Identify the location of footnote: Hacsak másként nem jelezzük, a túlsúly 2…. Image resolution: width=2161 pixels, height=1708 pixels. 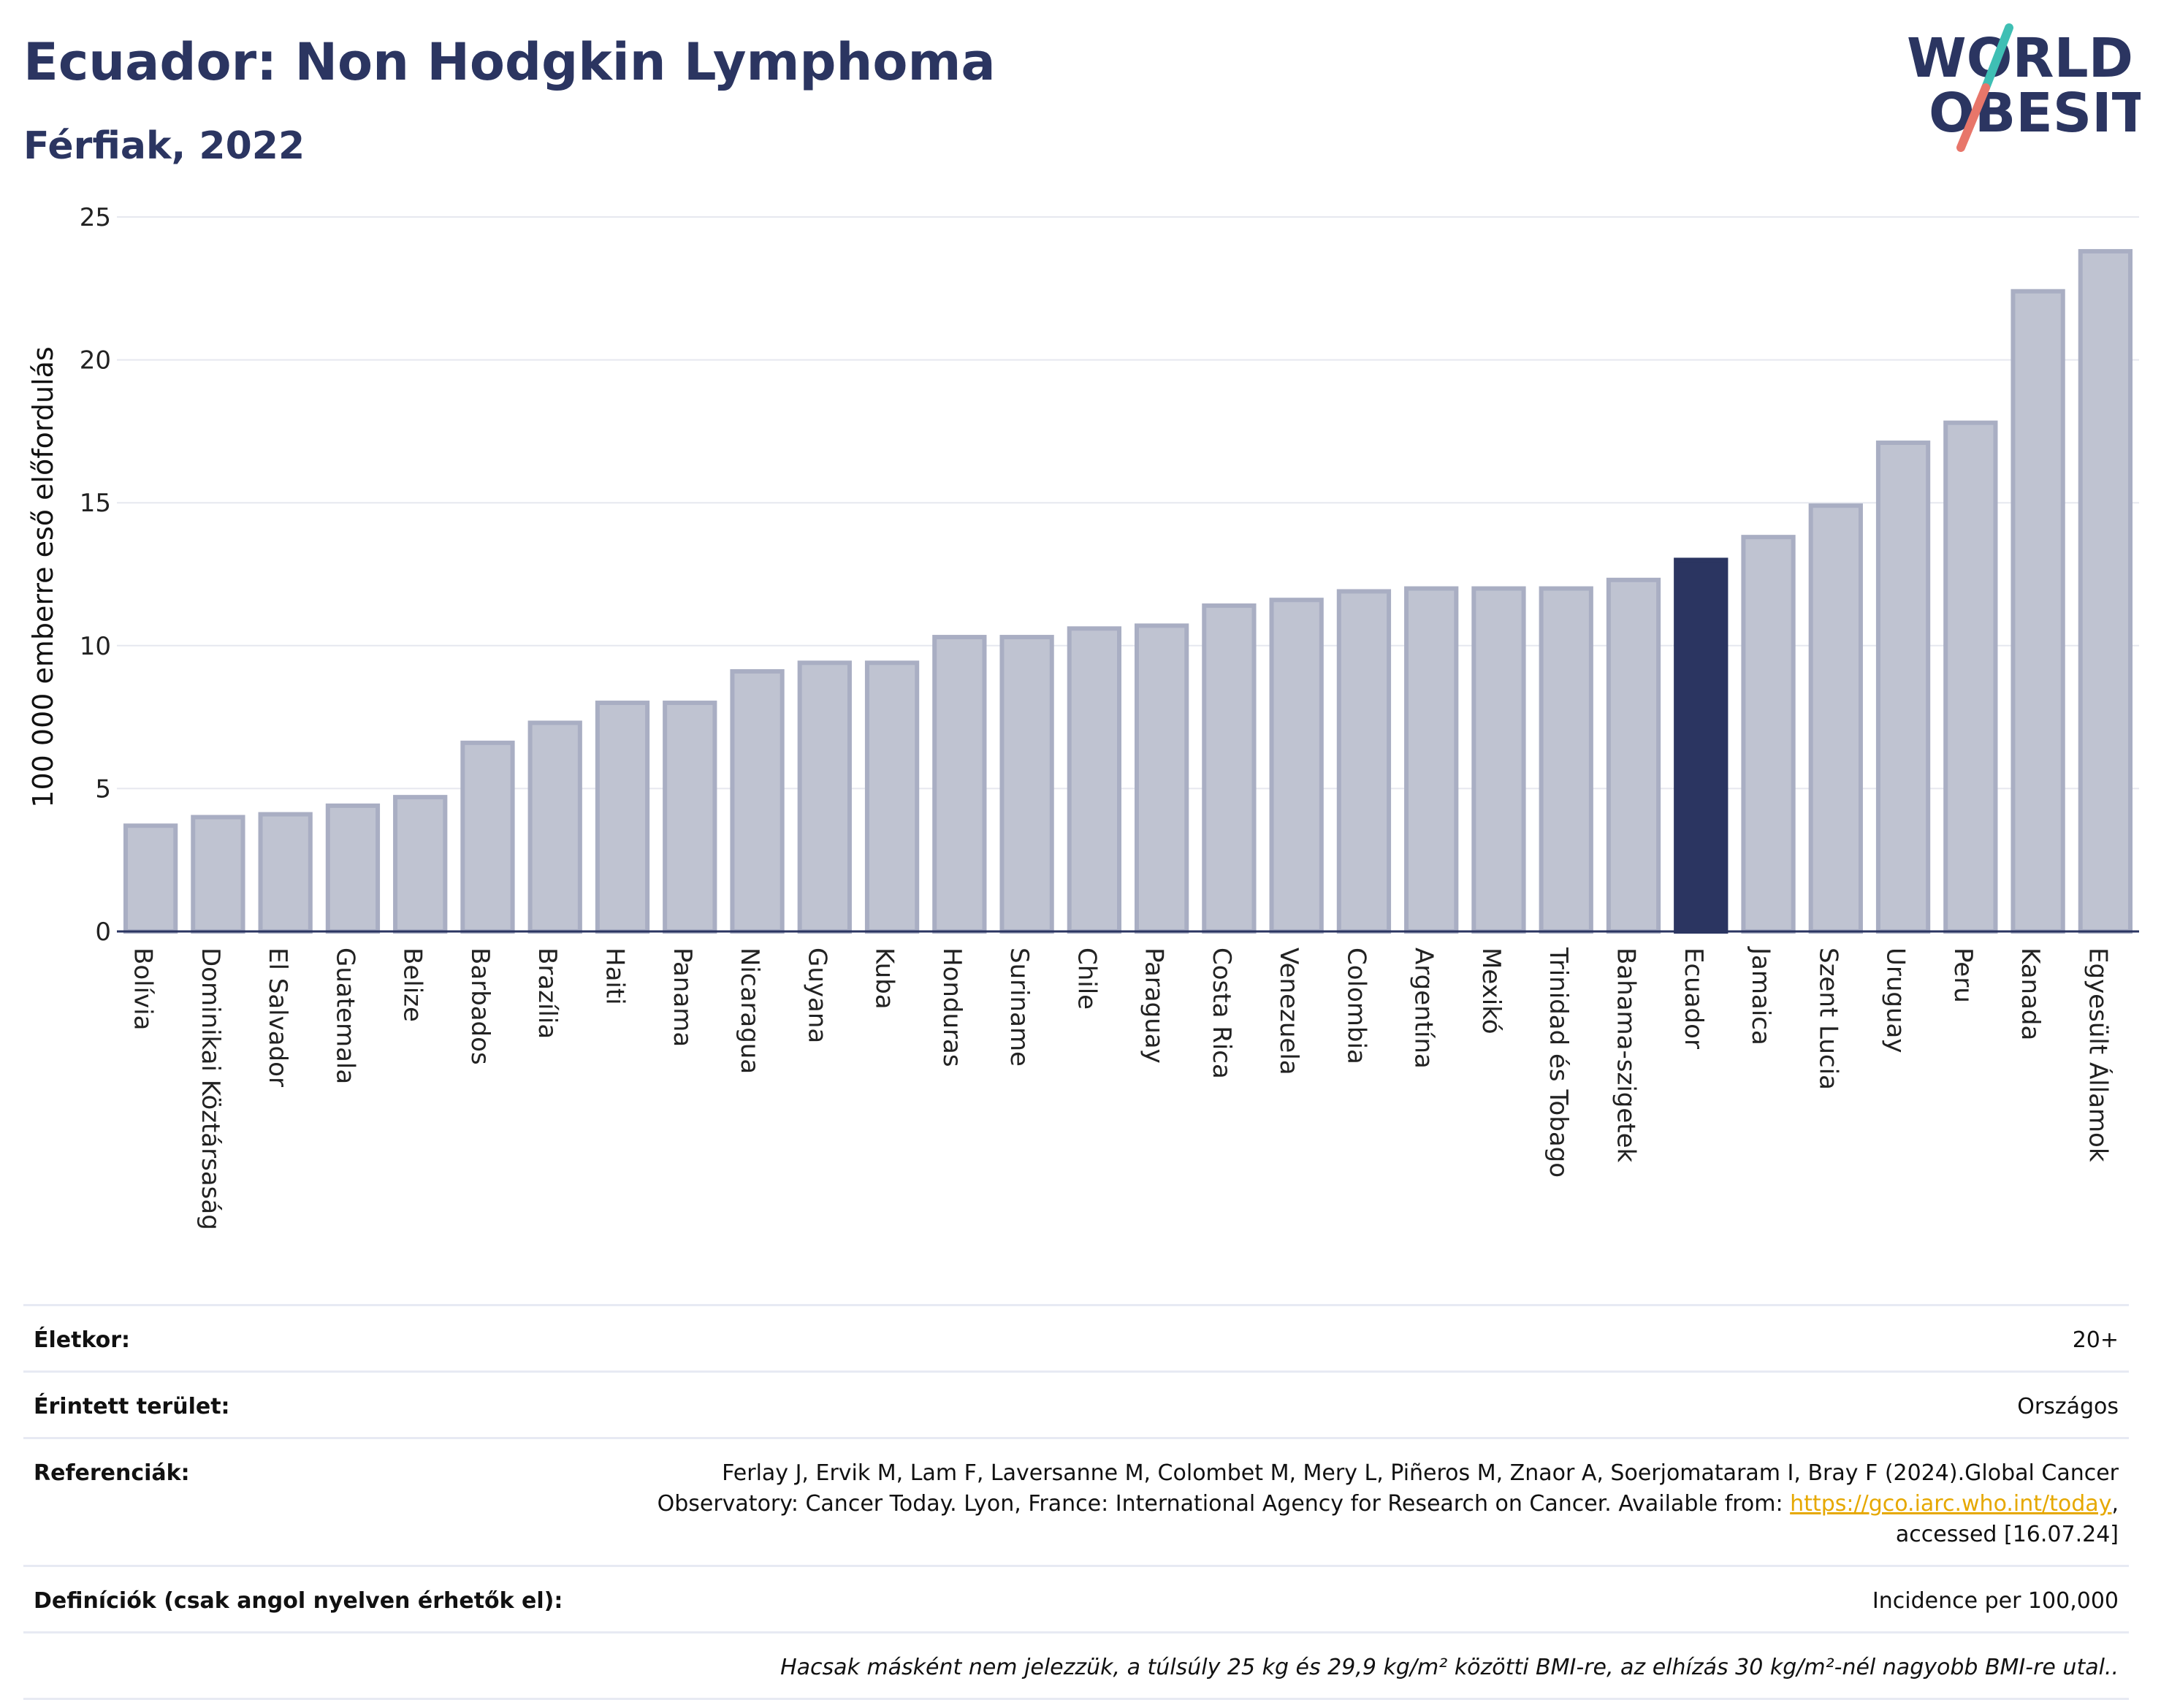
(1449, 1667).